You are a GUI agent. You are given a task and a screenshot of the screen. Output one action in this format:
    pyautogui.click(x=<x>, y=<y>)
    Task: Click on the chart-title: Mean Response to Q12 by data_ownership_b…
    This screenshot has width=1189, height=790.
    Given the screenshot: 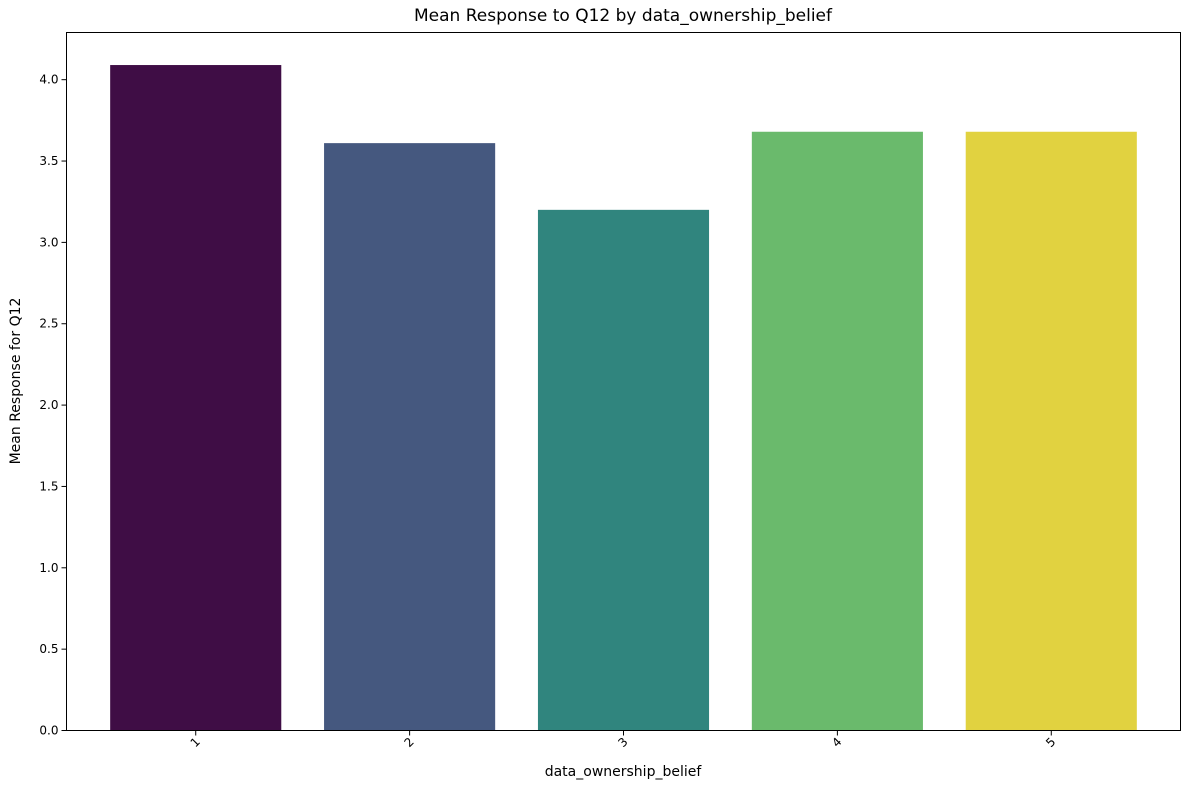 What is the action you would take?
    pyautogui.click(x=623, y=16)
    